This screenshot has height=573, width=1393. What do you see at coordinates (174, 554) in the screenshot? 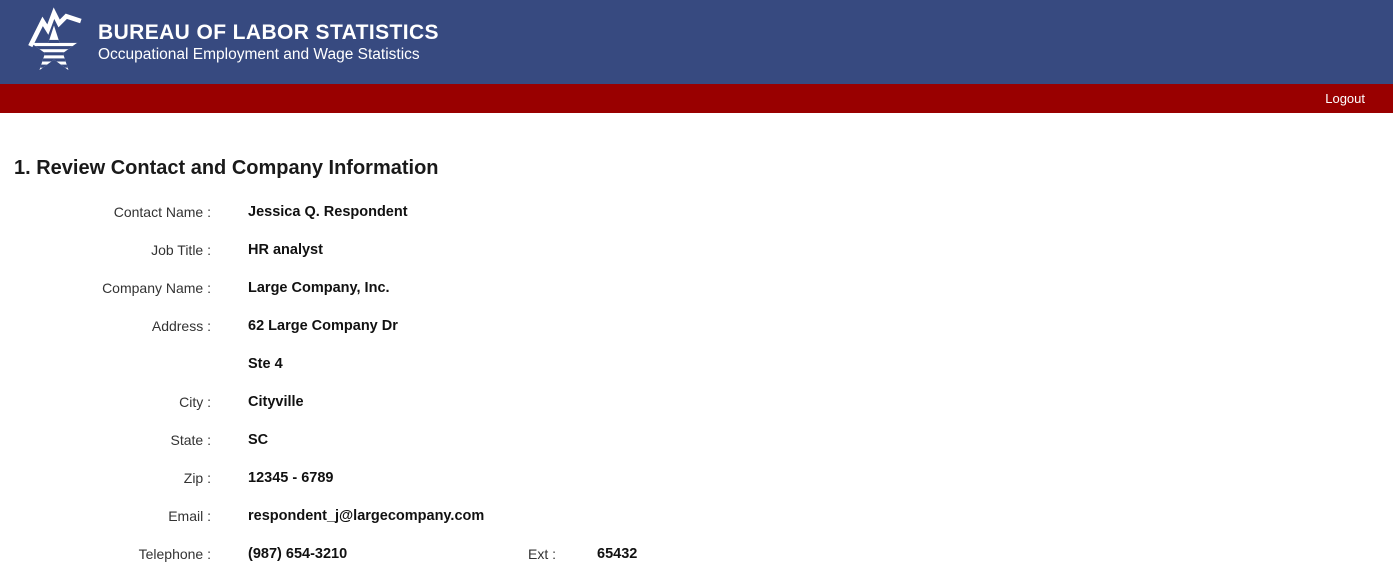
I see `field-label: Telephone :` at bounding box center [174, 554].